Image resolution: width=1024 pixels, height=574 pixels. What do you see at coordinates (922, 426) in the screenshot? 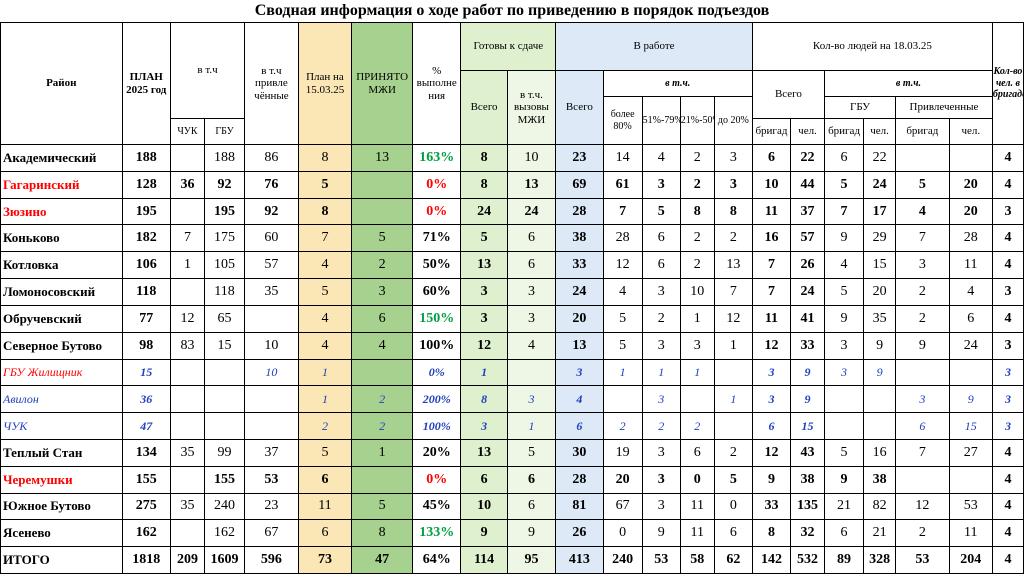
I see `att-brigad-cell: 6` at bounding box center [922, 426].